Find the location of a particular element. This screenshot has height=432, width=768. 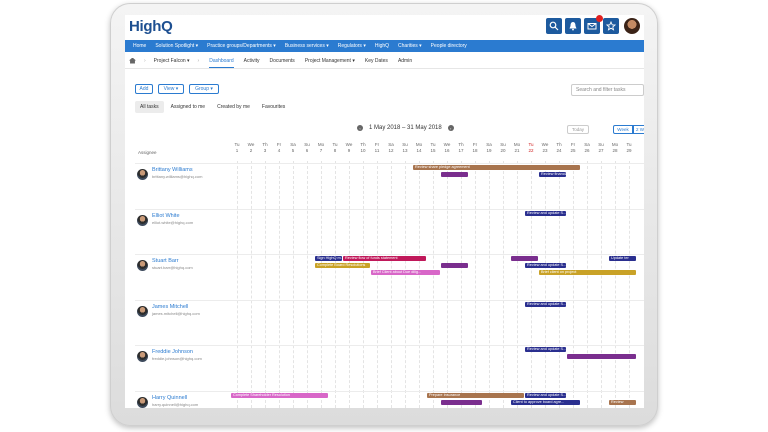

tab-item: Admin is located at coordinates (405, 60).